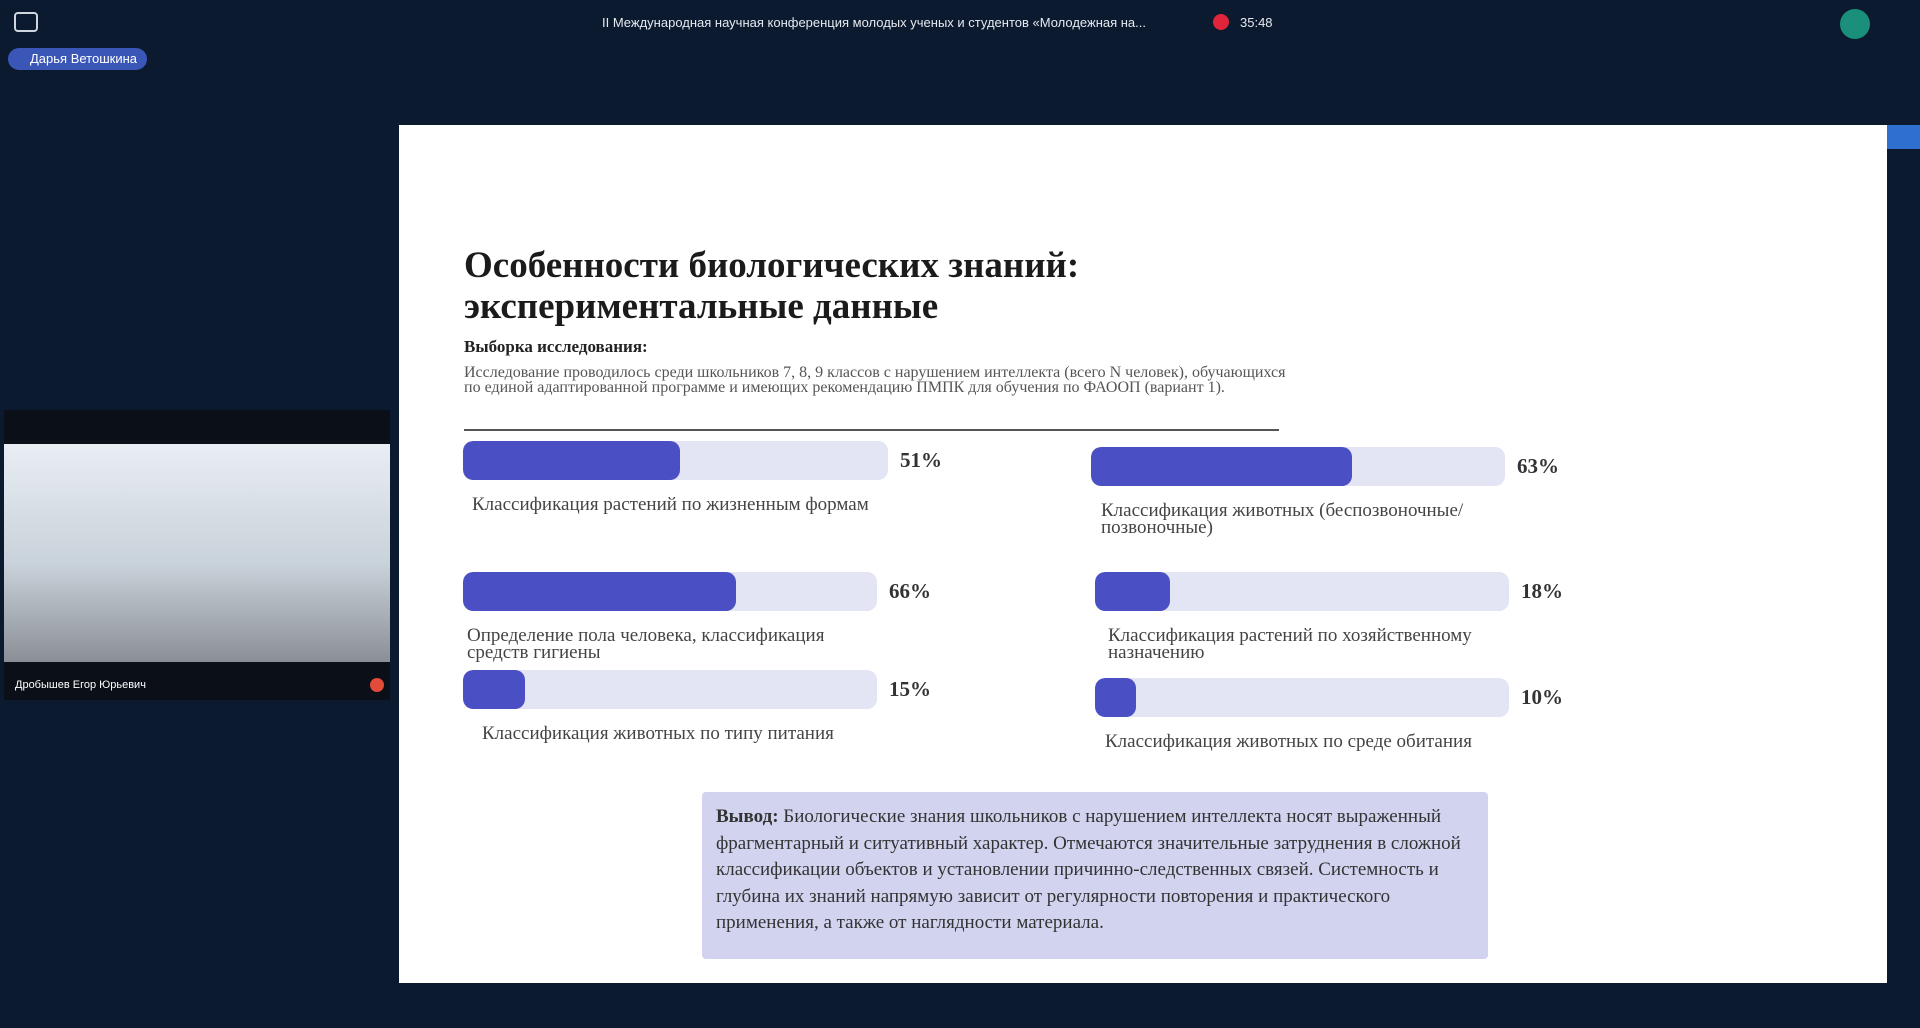 The height and width of the screenshot is (1028, 1920). I want to click on percent-label: 63%, so click(1538, 466).